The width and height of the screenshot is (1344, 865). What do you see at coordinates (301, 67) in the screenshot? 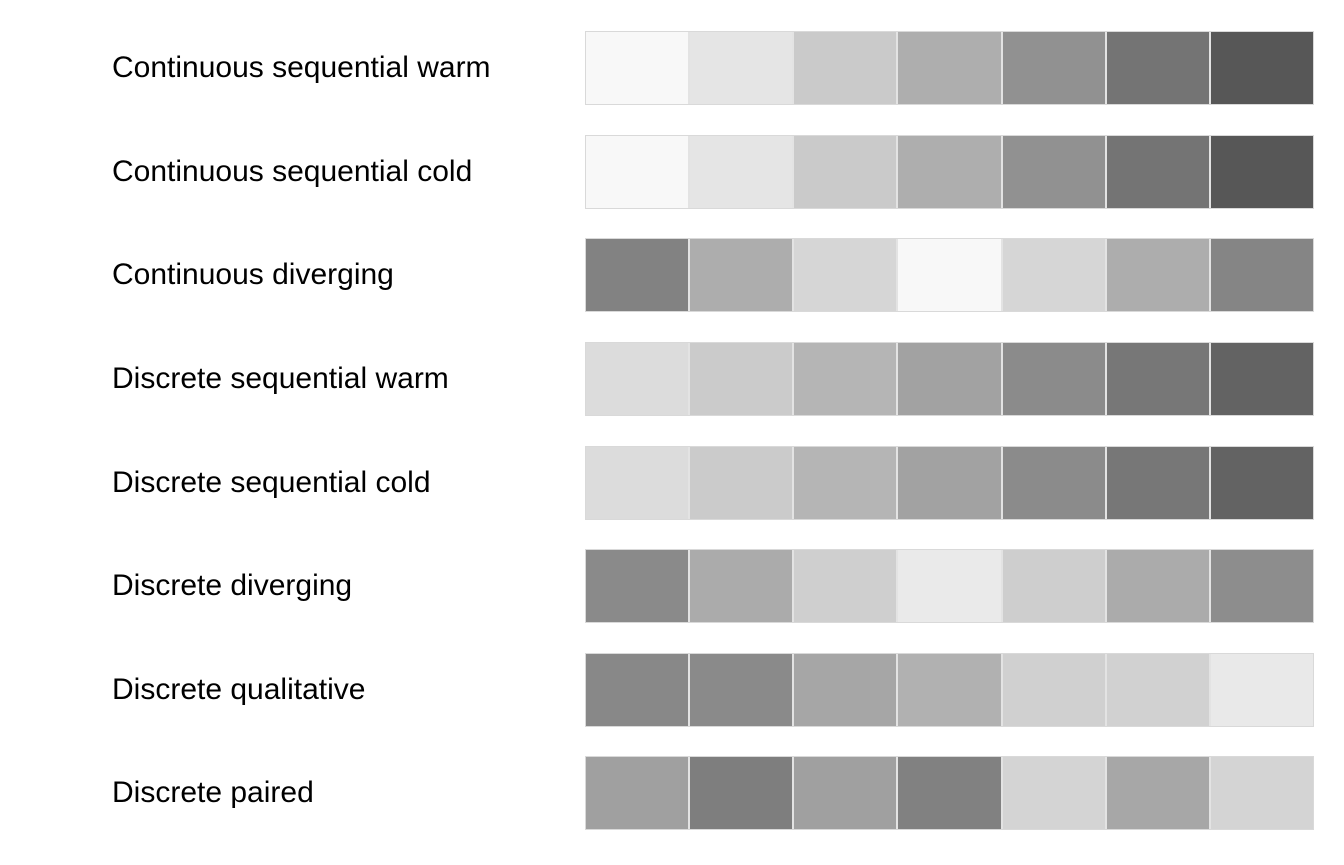
I see `palette-label: Continuous sequential warm` at bounding box center [301, 67].